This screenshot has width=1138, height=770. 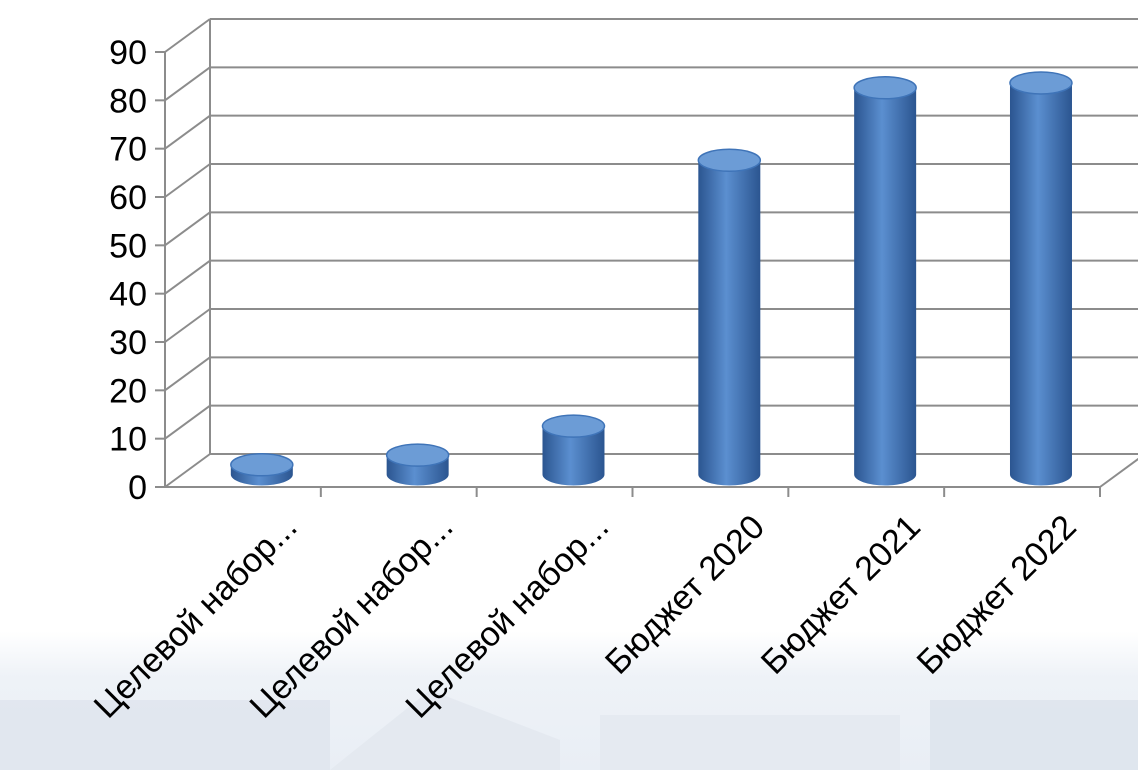 What do you see at coordinates (128, 101) in the screenshot?
I see `y-tick-label: 80` at bounding box center [128, 101].